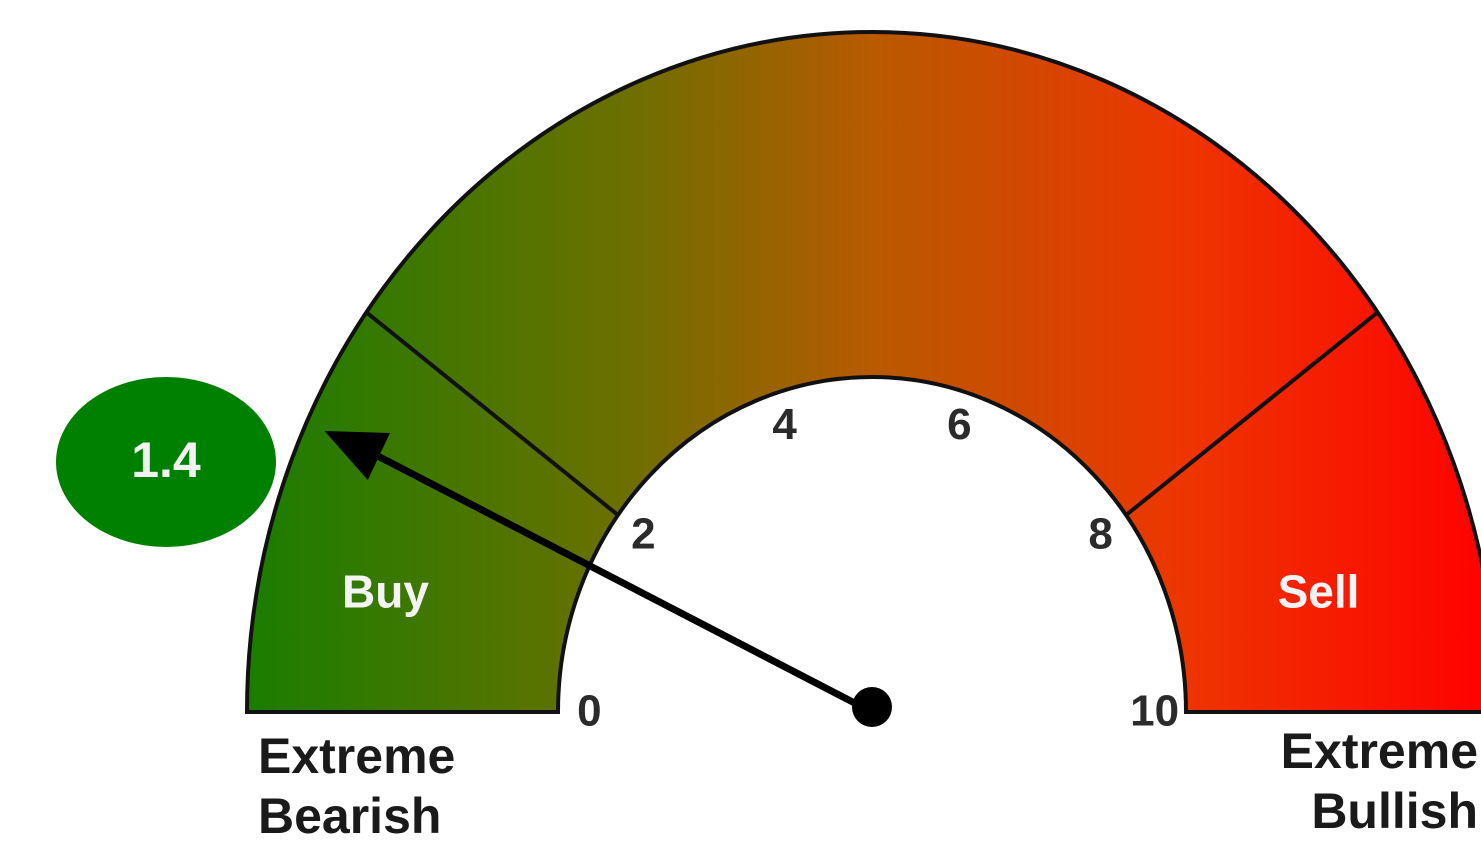  Describe the element at coordinates (959, 424) in the screenshot. I see `tick-label: 6` at that location.